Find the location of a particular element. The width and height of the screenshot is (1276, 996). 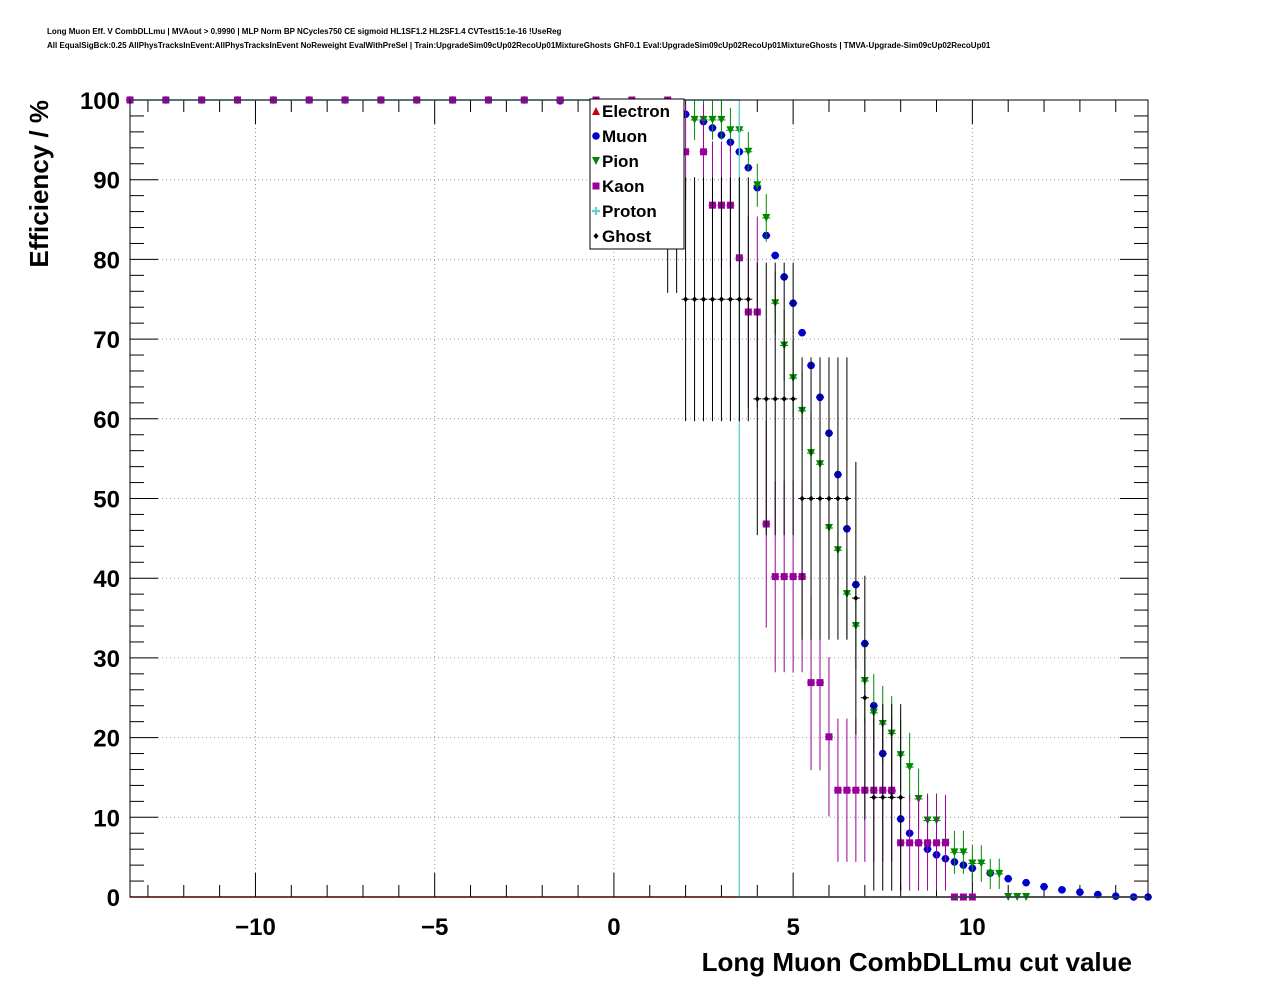

y-tick-label: 70 is located at coordinates (106, 340).